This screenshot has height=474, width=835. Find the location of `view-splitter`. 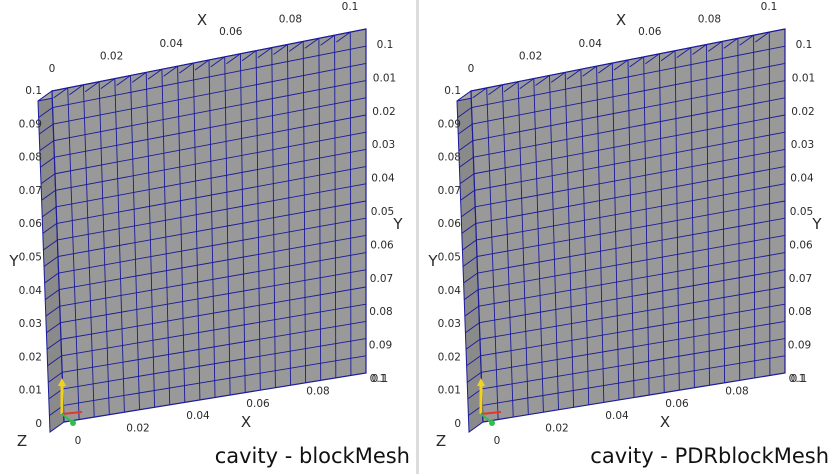

view-splitter is located at coordinates (417, 237).